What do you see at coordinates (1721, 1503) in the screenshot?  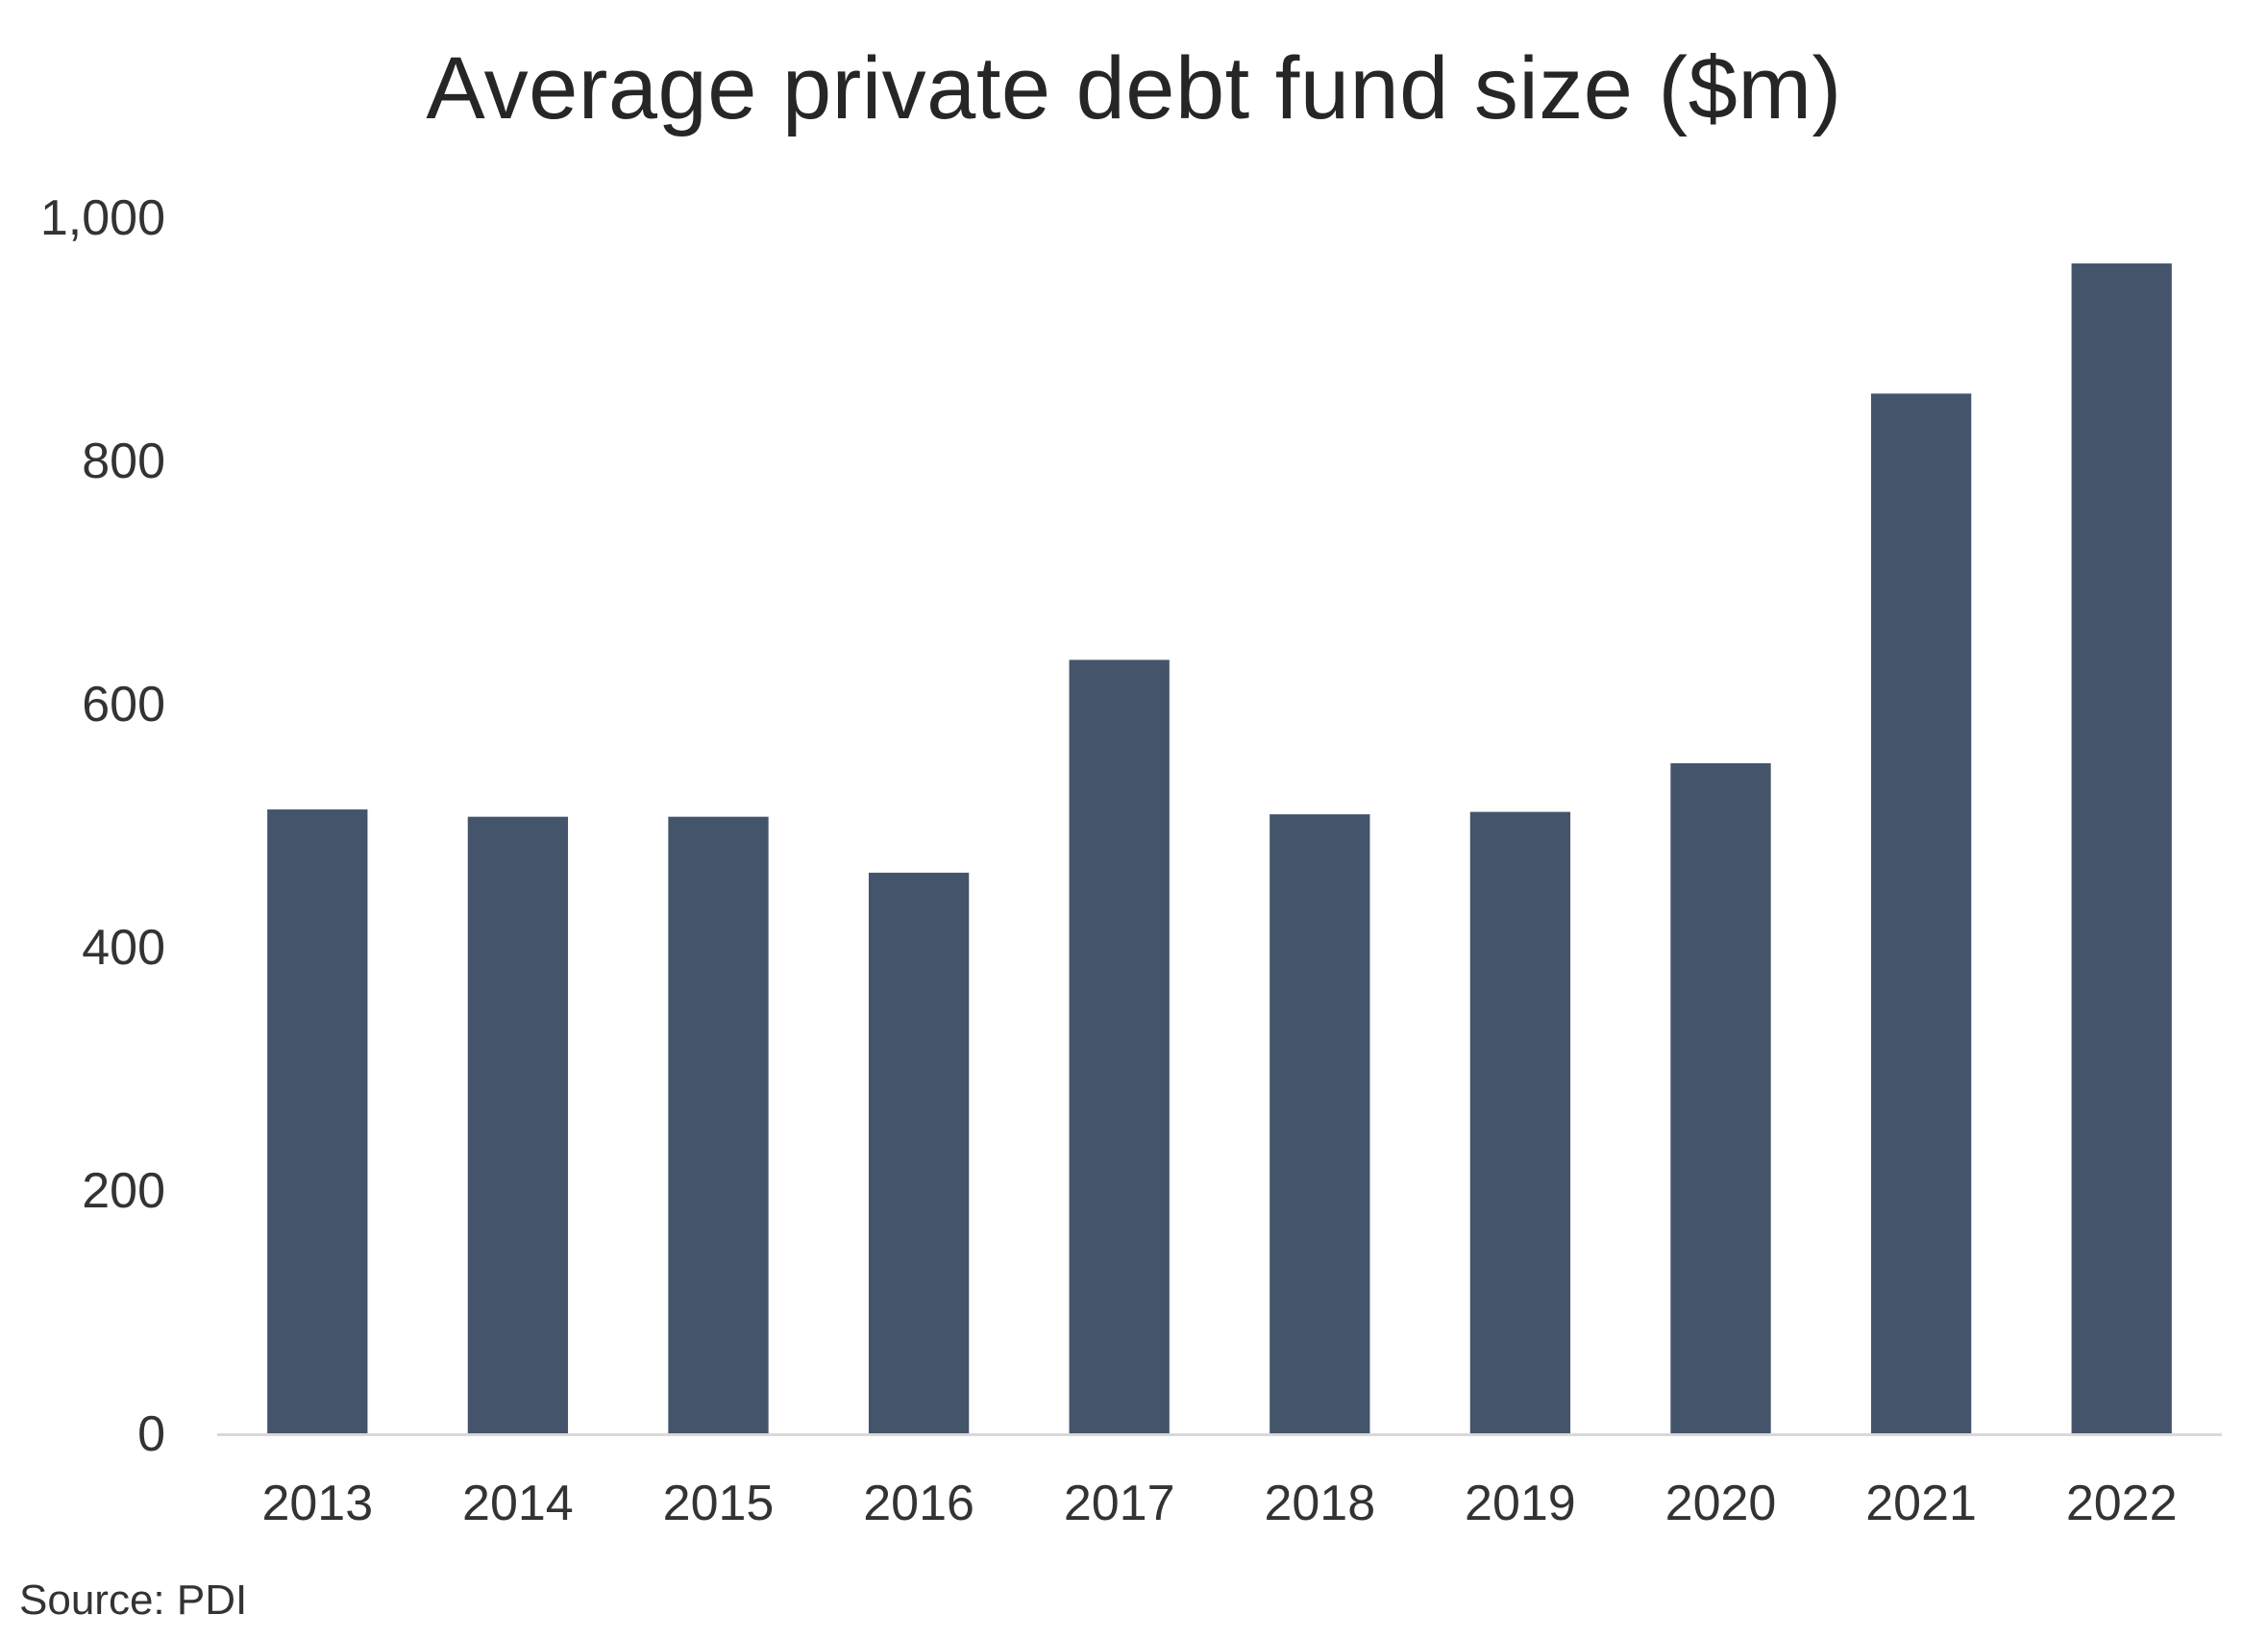 I see `x-tick-label-2020: 2020` at bounding box center [1721, 1503].